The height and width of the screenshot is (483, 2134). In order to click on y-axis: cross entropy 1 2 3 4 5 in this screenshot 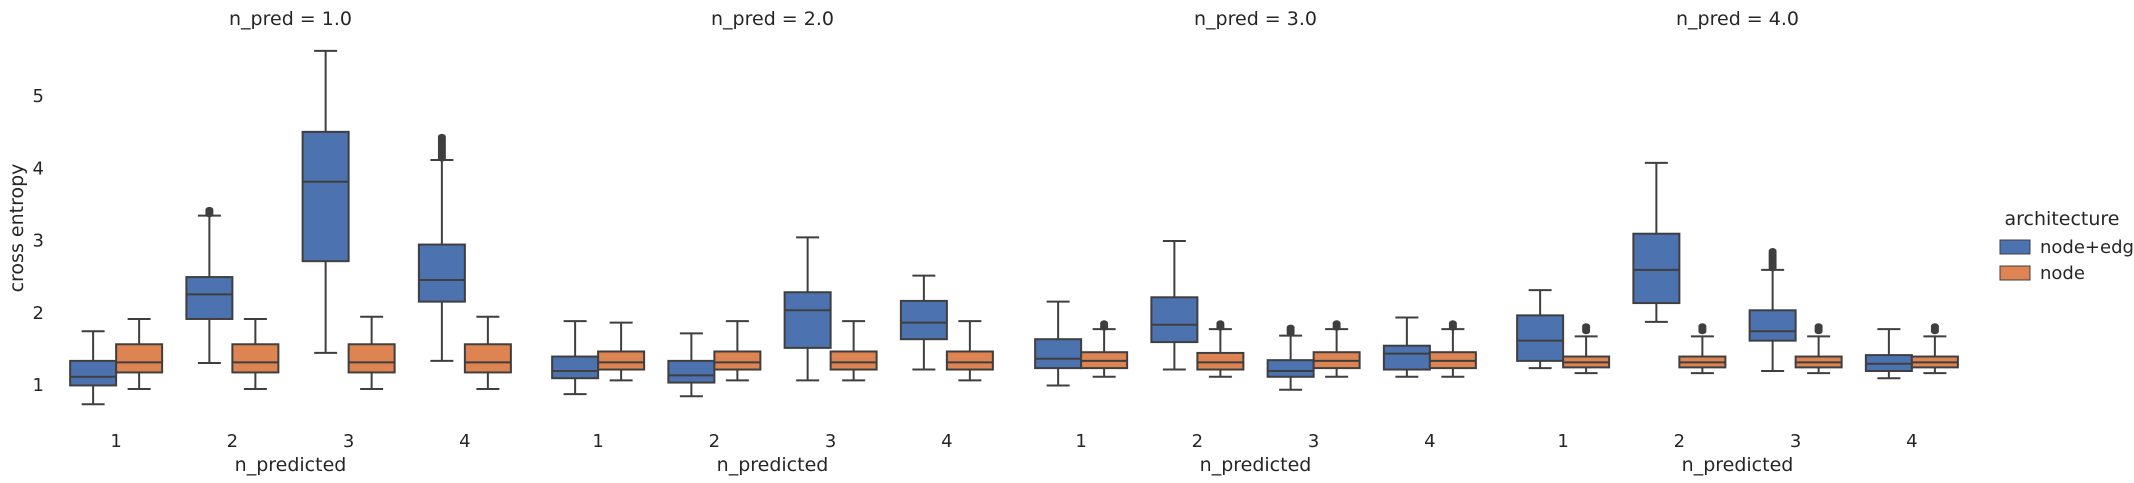, I will do `click(25, 241)`.